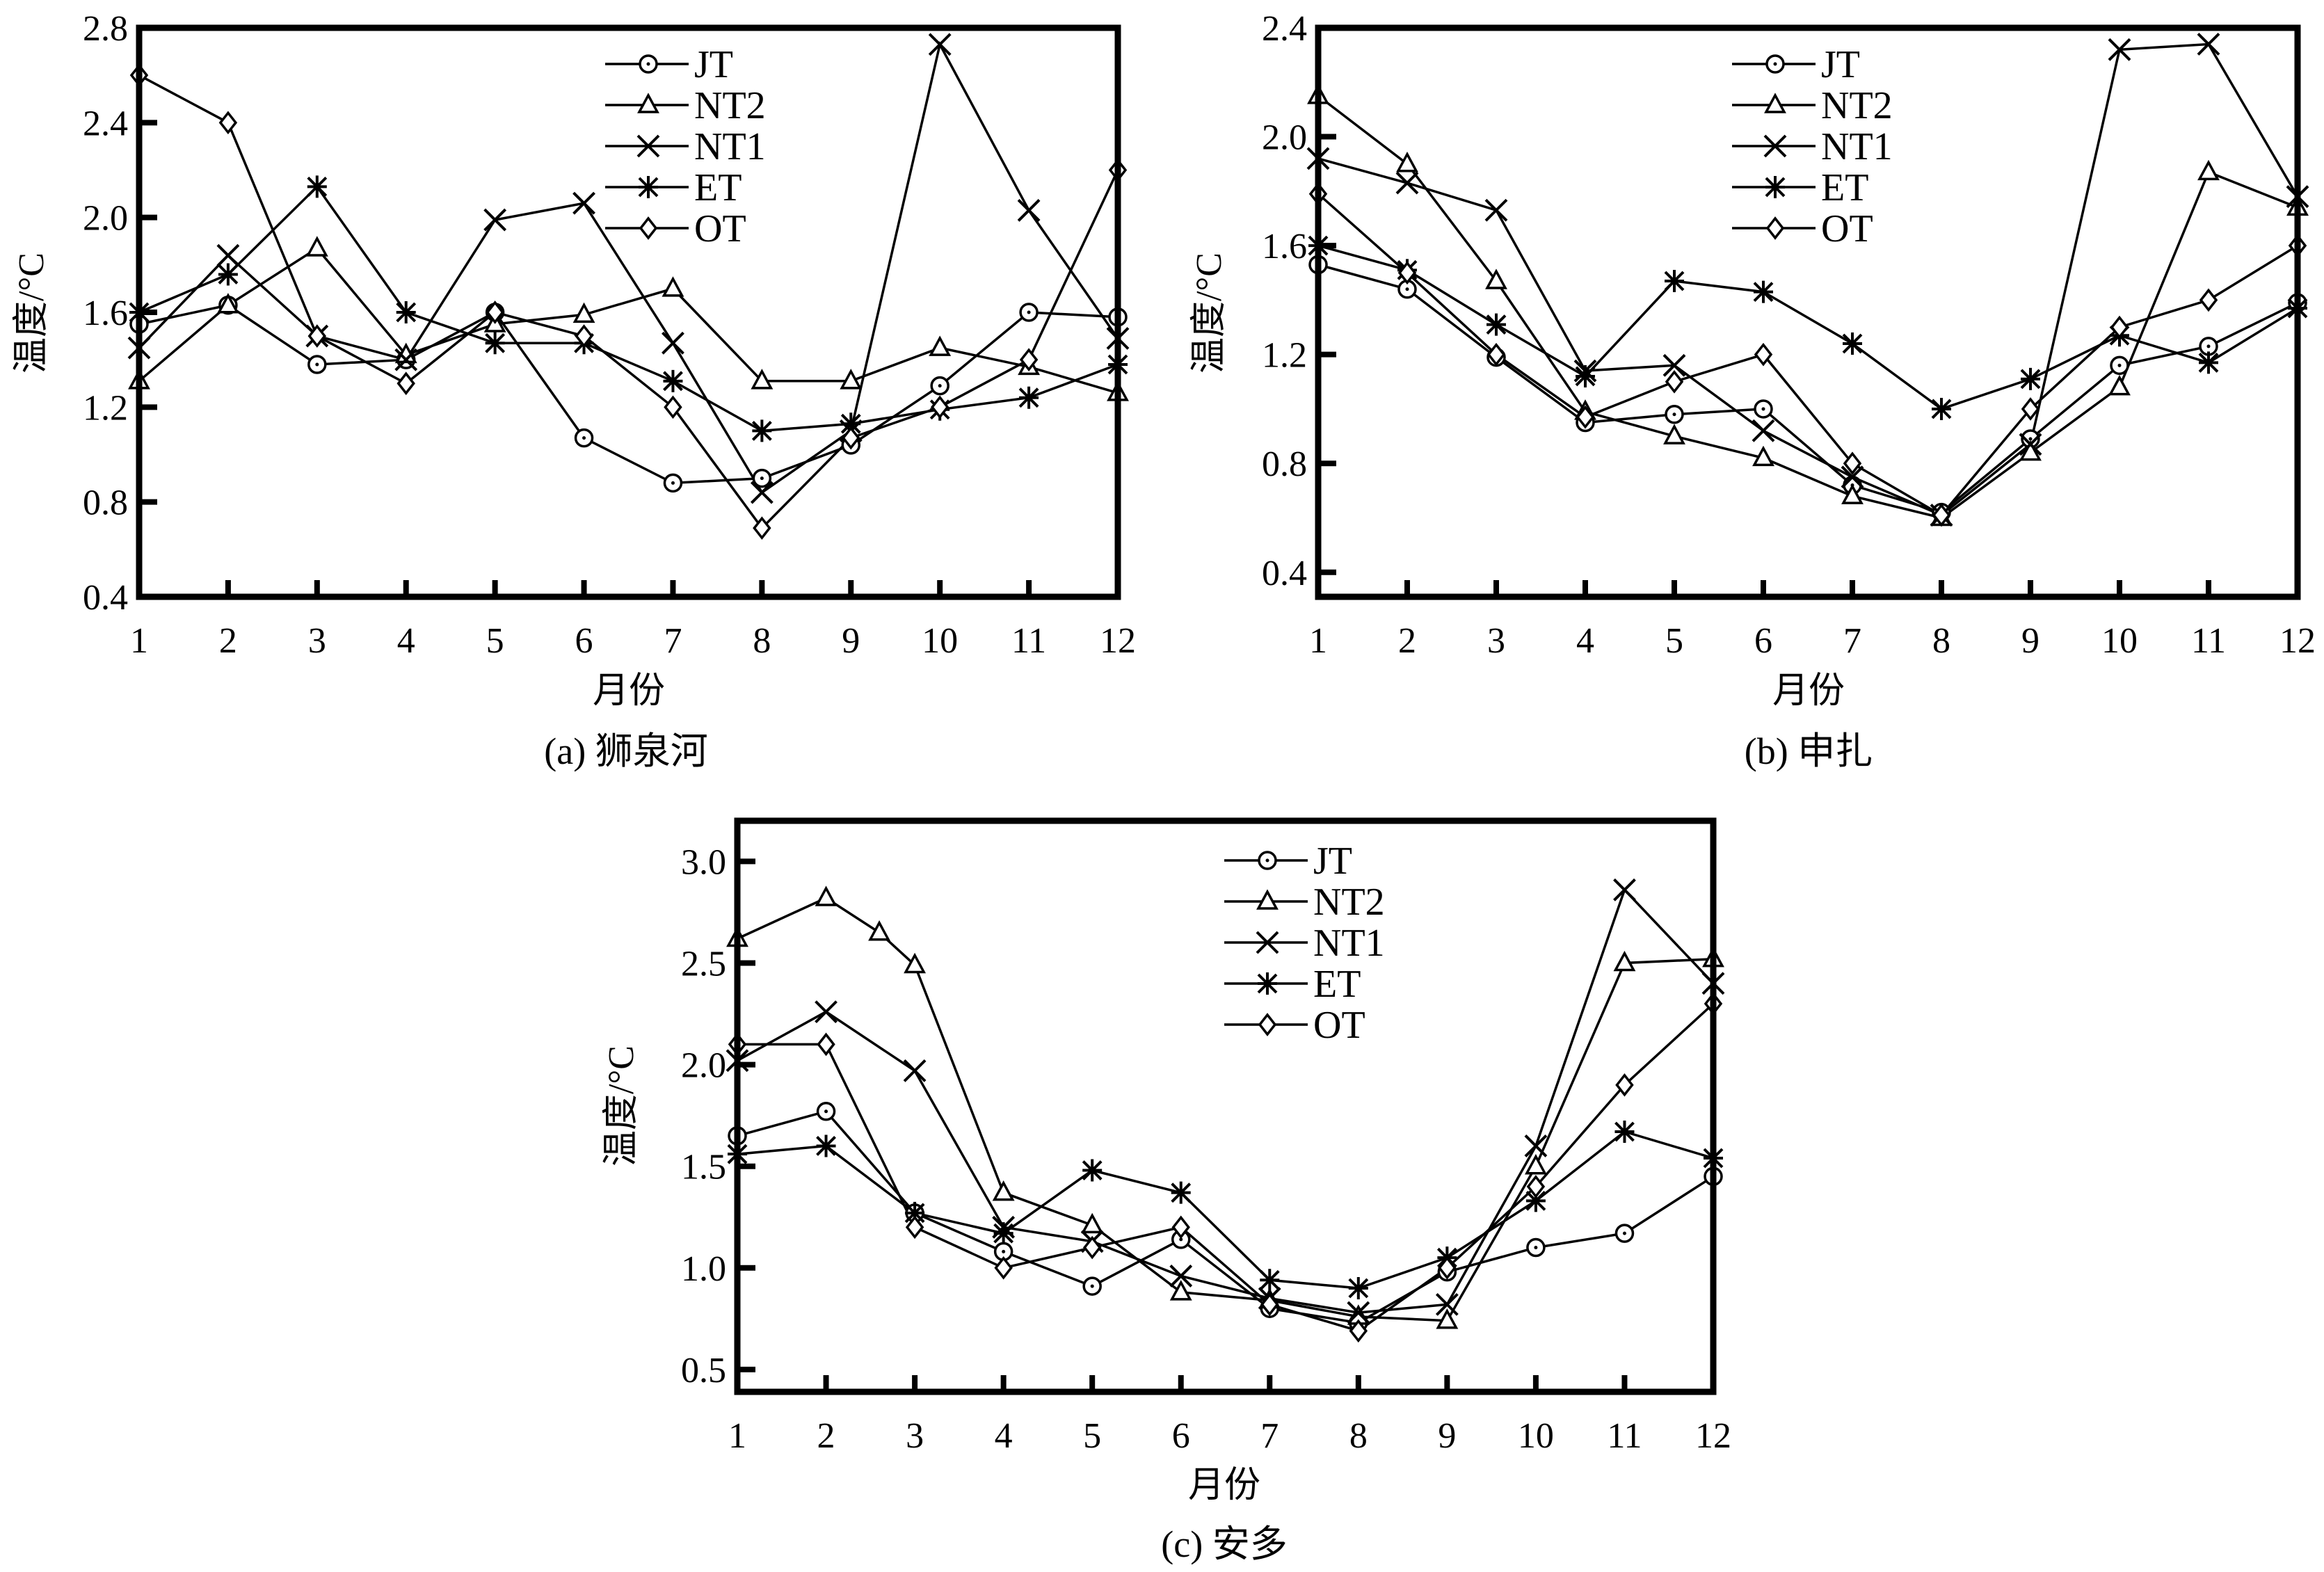 The image size is (2324, 1572). What do you see at coordinates (1339, 1025) in the screenshot?
I see `legend-label: OT` at bounding box center [1339, 1025].